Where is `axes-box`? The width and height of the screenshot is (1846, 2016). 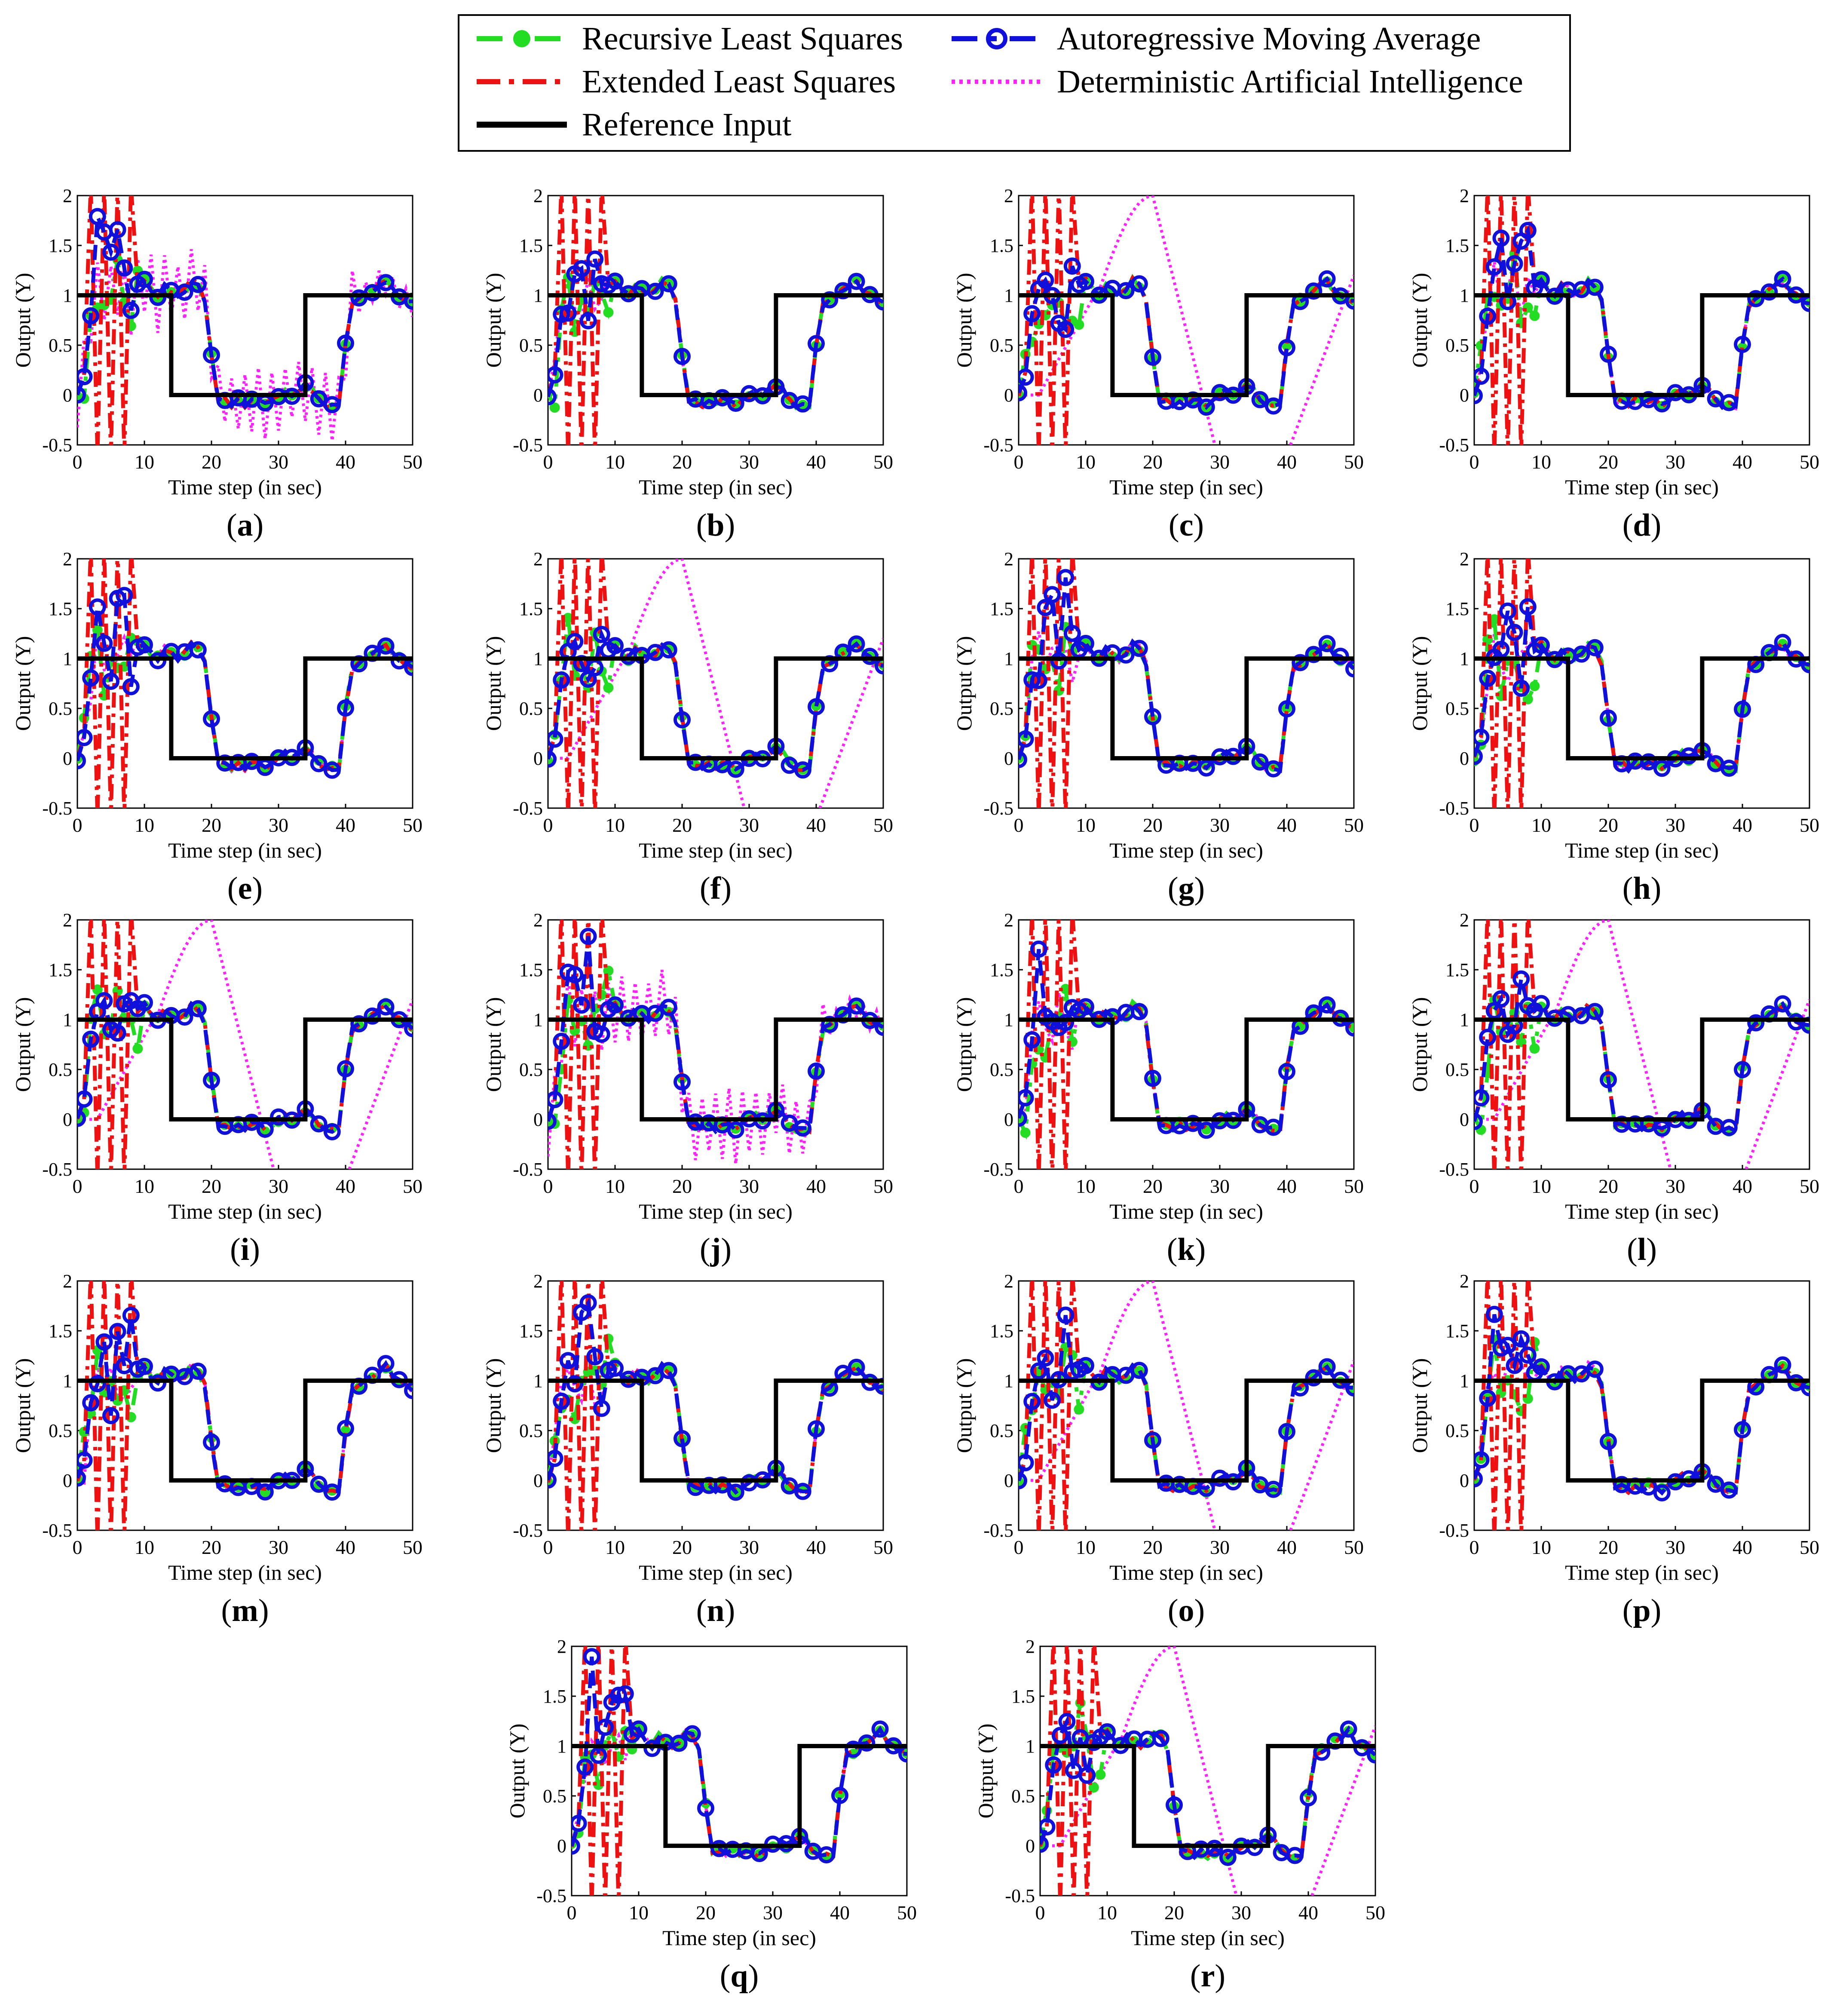 axes-box is located at coordinates (1207, 1771).